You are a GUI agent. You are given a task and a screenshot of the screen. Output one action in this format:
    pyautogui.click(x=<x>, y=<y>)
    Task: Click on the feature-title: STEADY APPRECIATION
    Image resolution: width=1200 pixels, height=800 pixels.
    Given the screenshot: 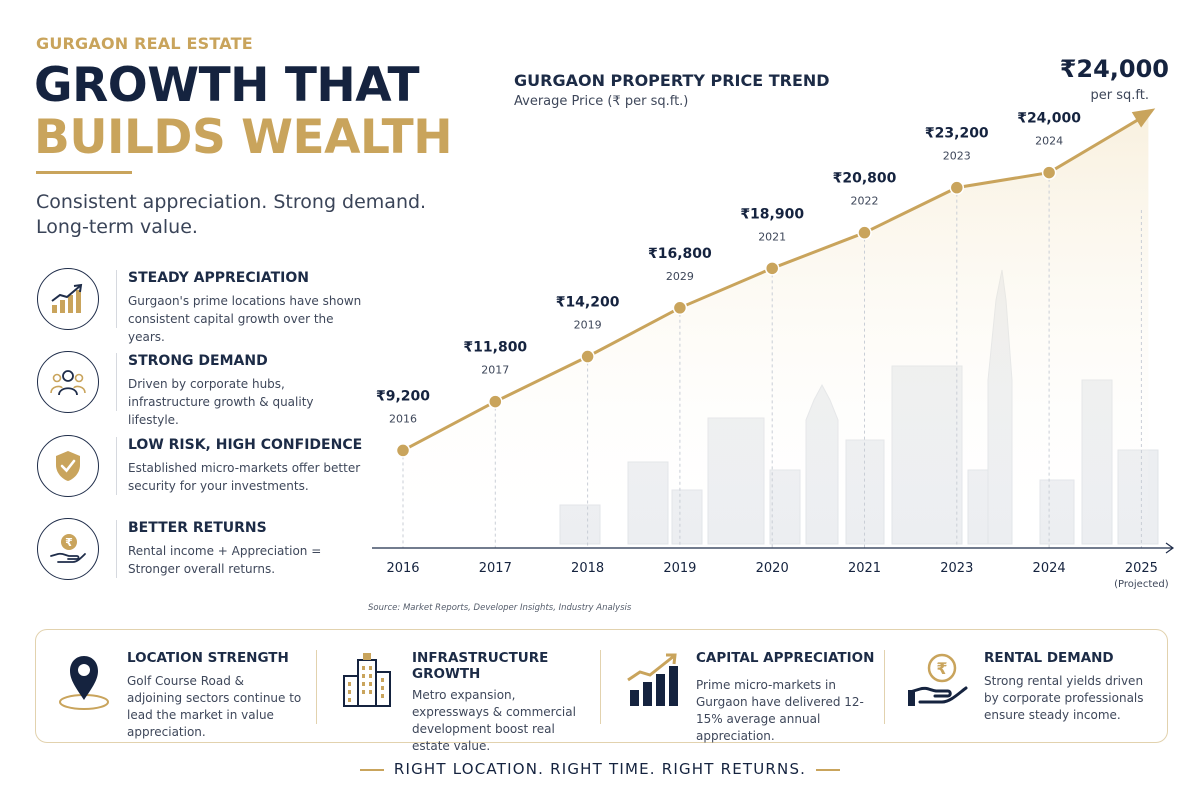 What is the action you would take?
    pyautogui.click(x=218, y=278)
    